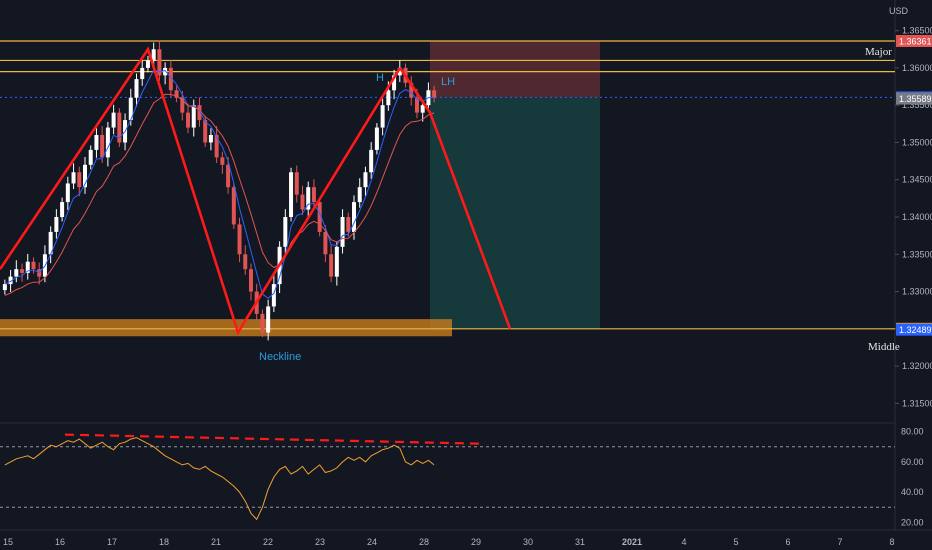 Image resolution: width=932 pixels, height=550 pixels. Describe the element at coordinates (8, 542) in the screenshot. I see `time-tick-label: 15` at that location.